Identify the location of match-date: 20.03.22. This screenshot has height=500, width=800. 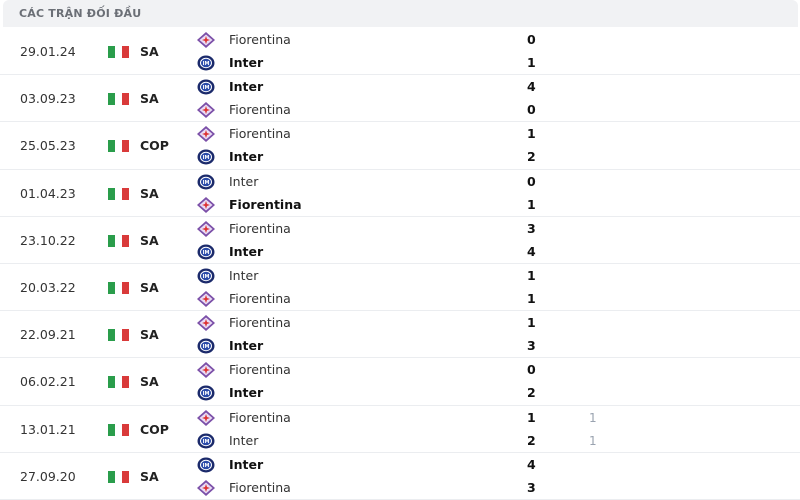
(48, 287).